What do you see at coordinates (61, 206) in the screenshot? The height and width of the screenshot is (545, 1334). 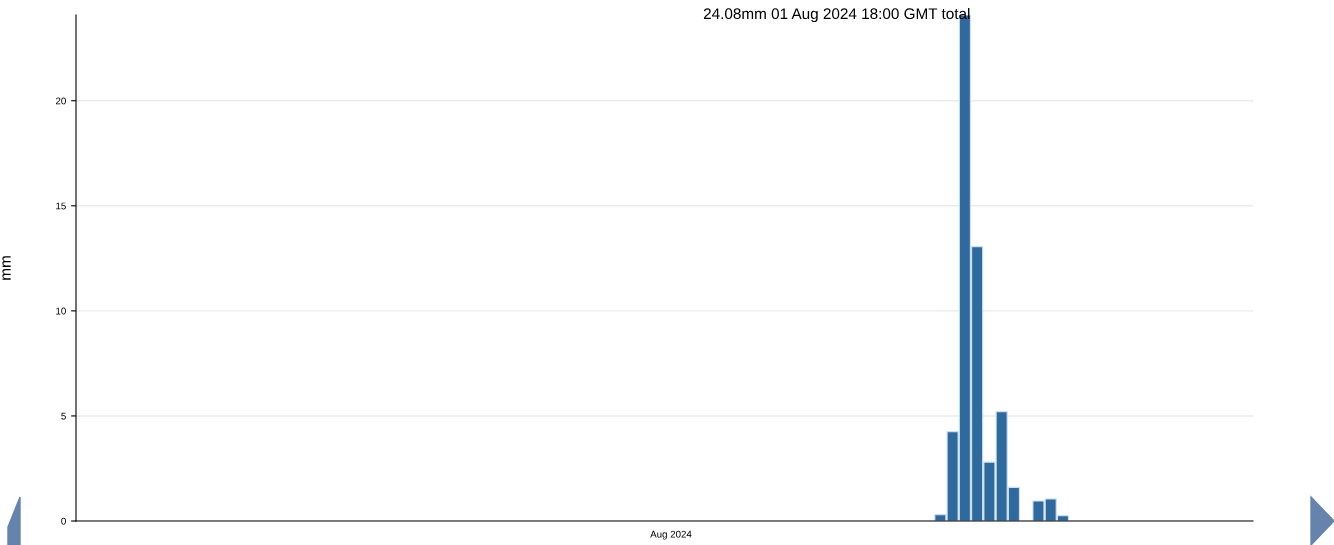 I see `y-tick-label: 15` at bounding box center [61, 206].